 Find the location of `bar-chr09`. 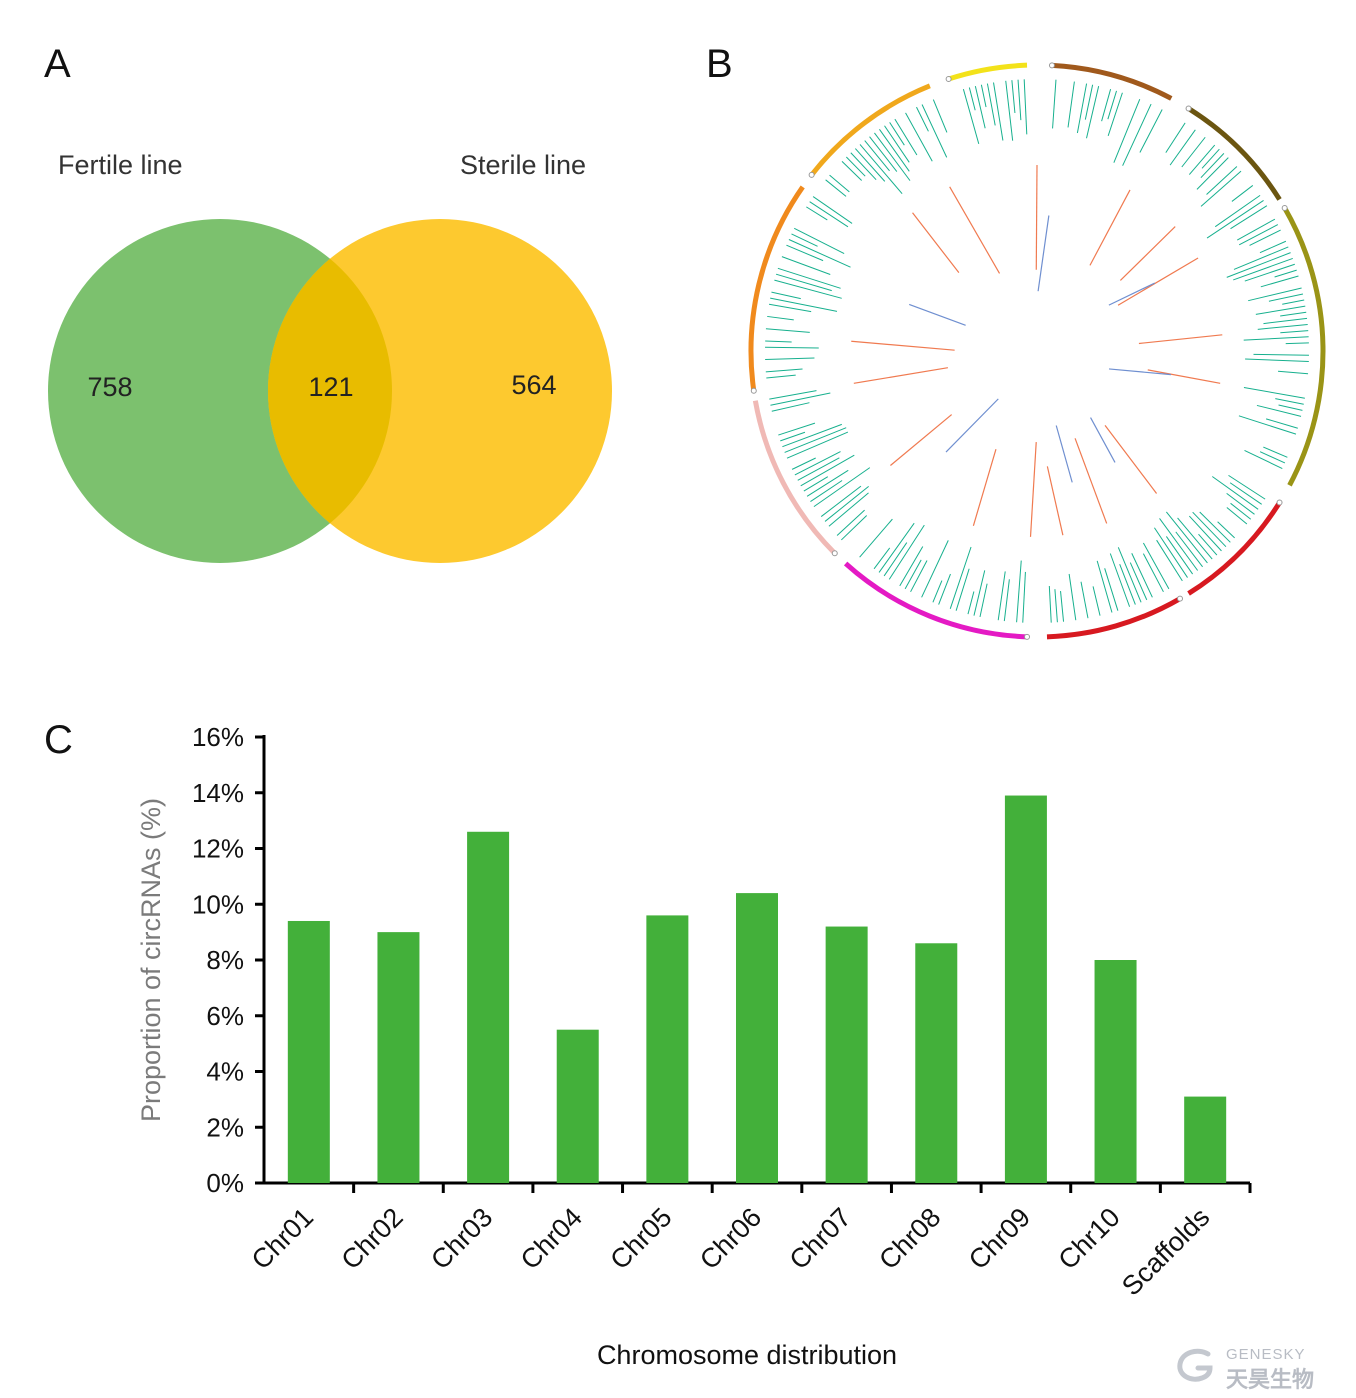

bar-chr09 is located at coordinates (1025, 989).